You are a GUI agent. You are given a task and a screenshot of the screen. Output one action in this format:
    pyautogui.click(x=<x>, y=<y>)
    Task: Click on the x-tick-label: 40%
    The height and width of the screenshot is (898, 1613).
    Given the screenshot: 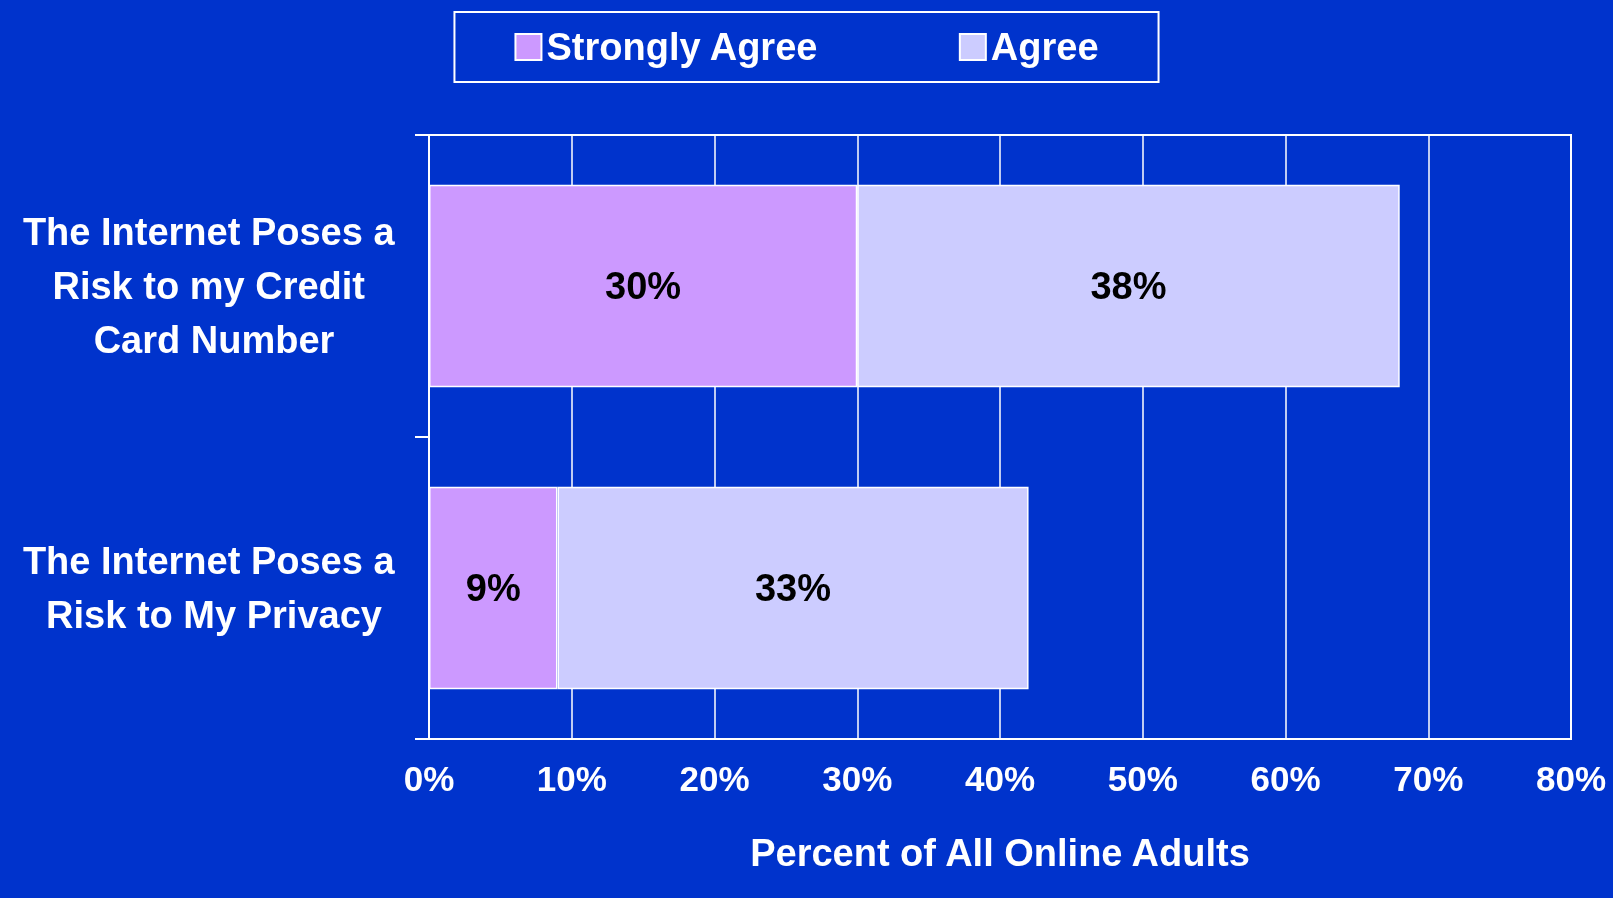 What is the action you would take?
    pyautogui.click(x=1000, y=778)
    